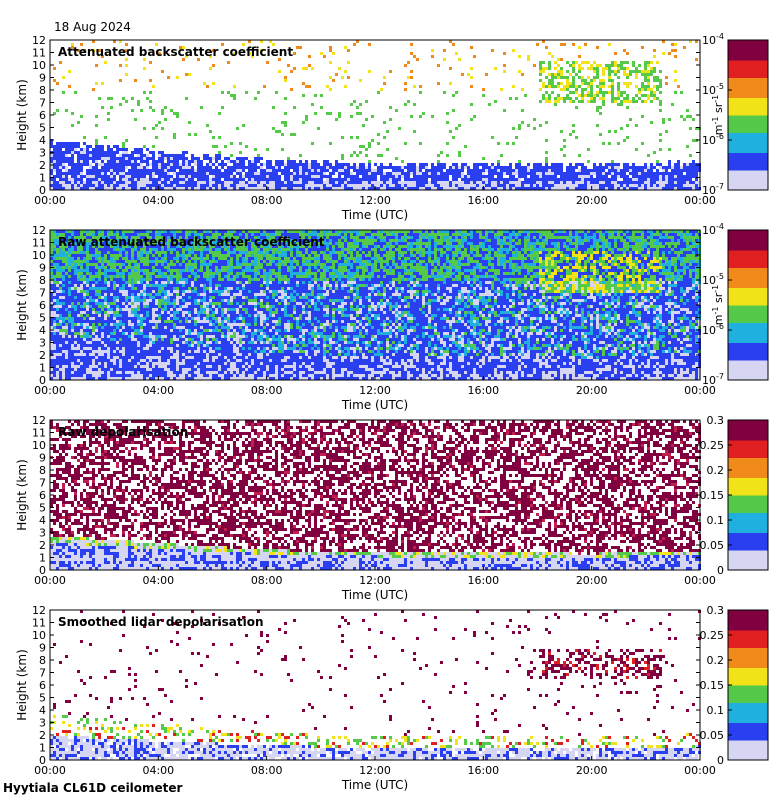 This screenshot has height=800, width=780. I want to click on panel-title: Raw depolarisation, so click(123, 432).